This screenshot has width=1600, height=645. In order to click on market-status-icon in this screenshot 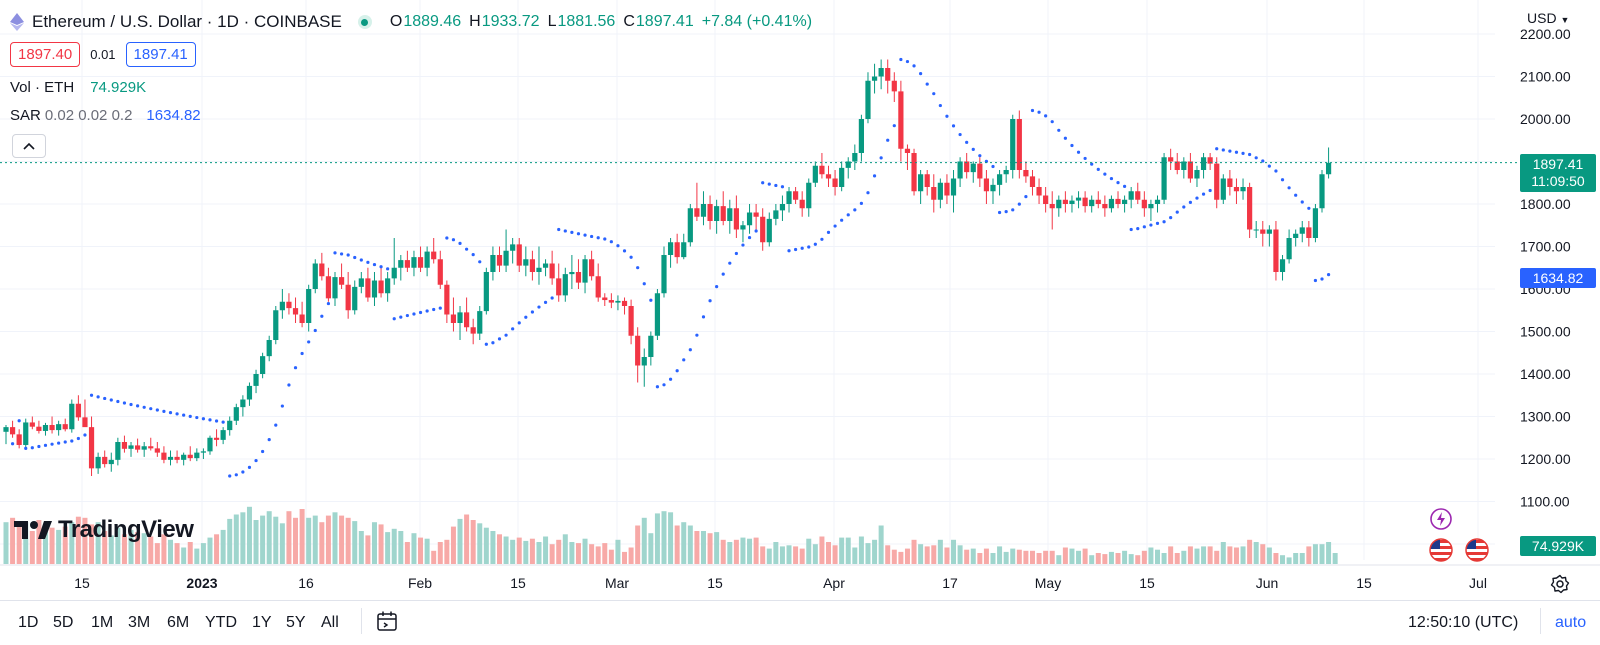, I will do `click(364, 22)`.